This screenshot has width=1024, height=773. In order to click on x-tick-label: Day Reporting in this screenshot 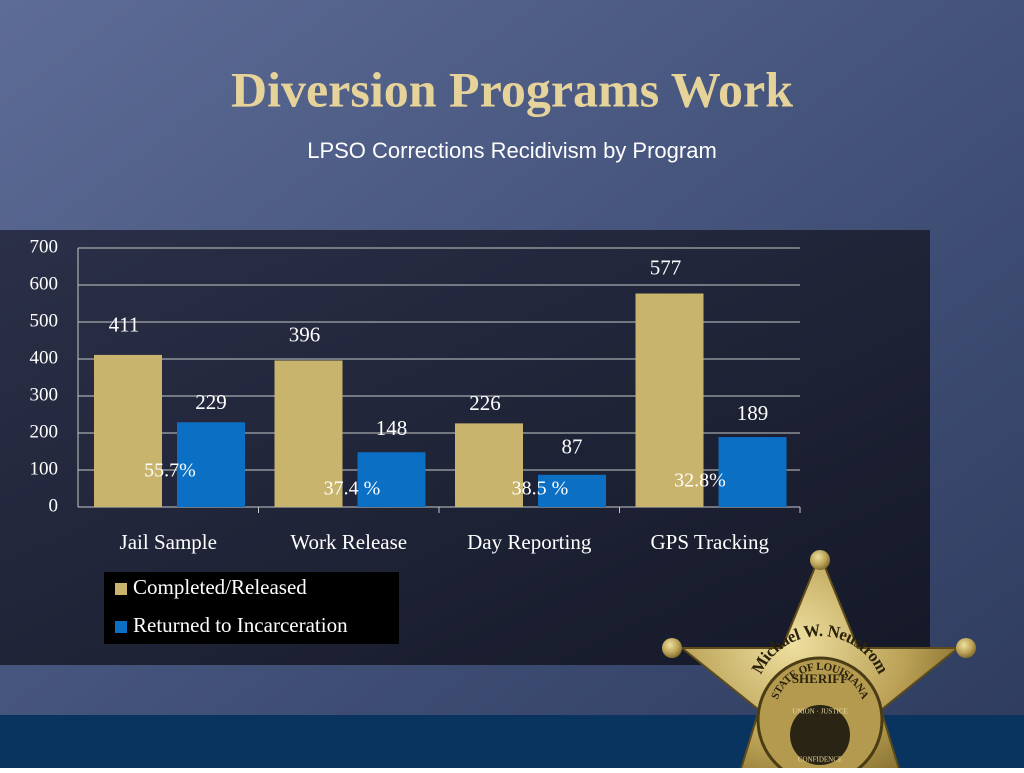, I will do `click(529, 542)`.